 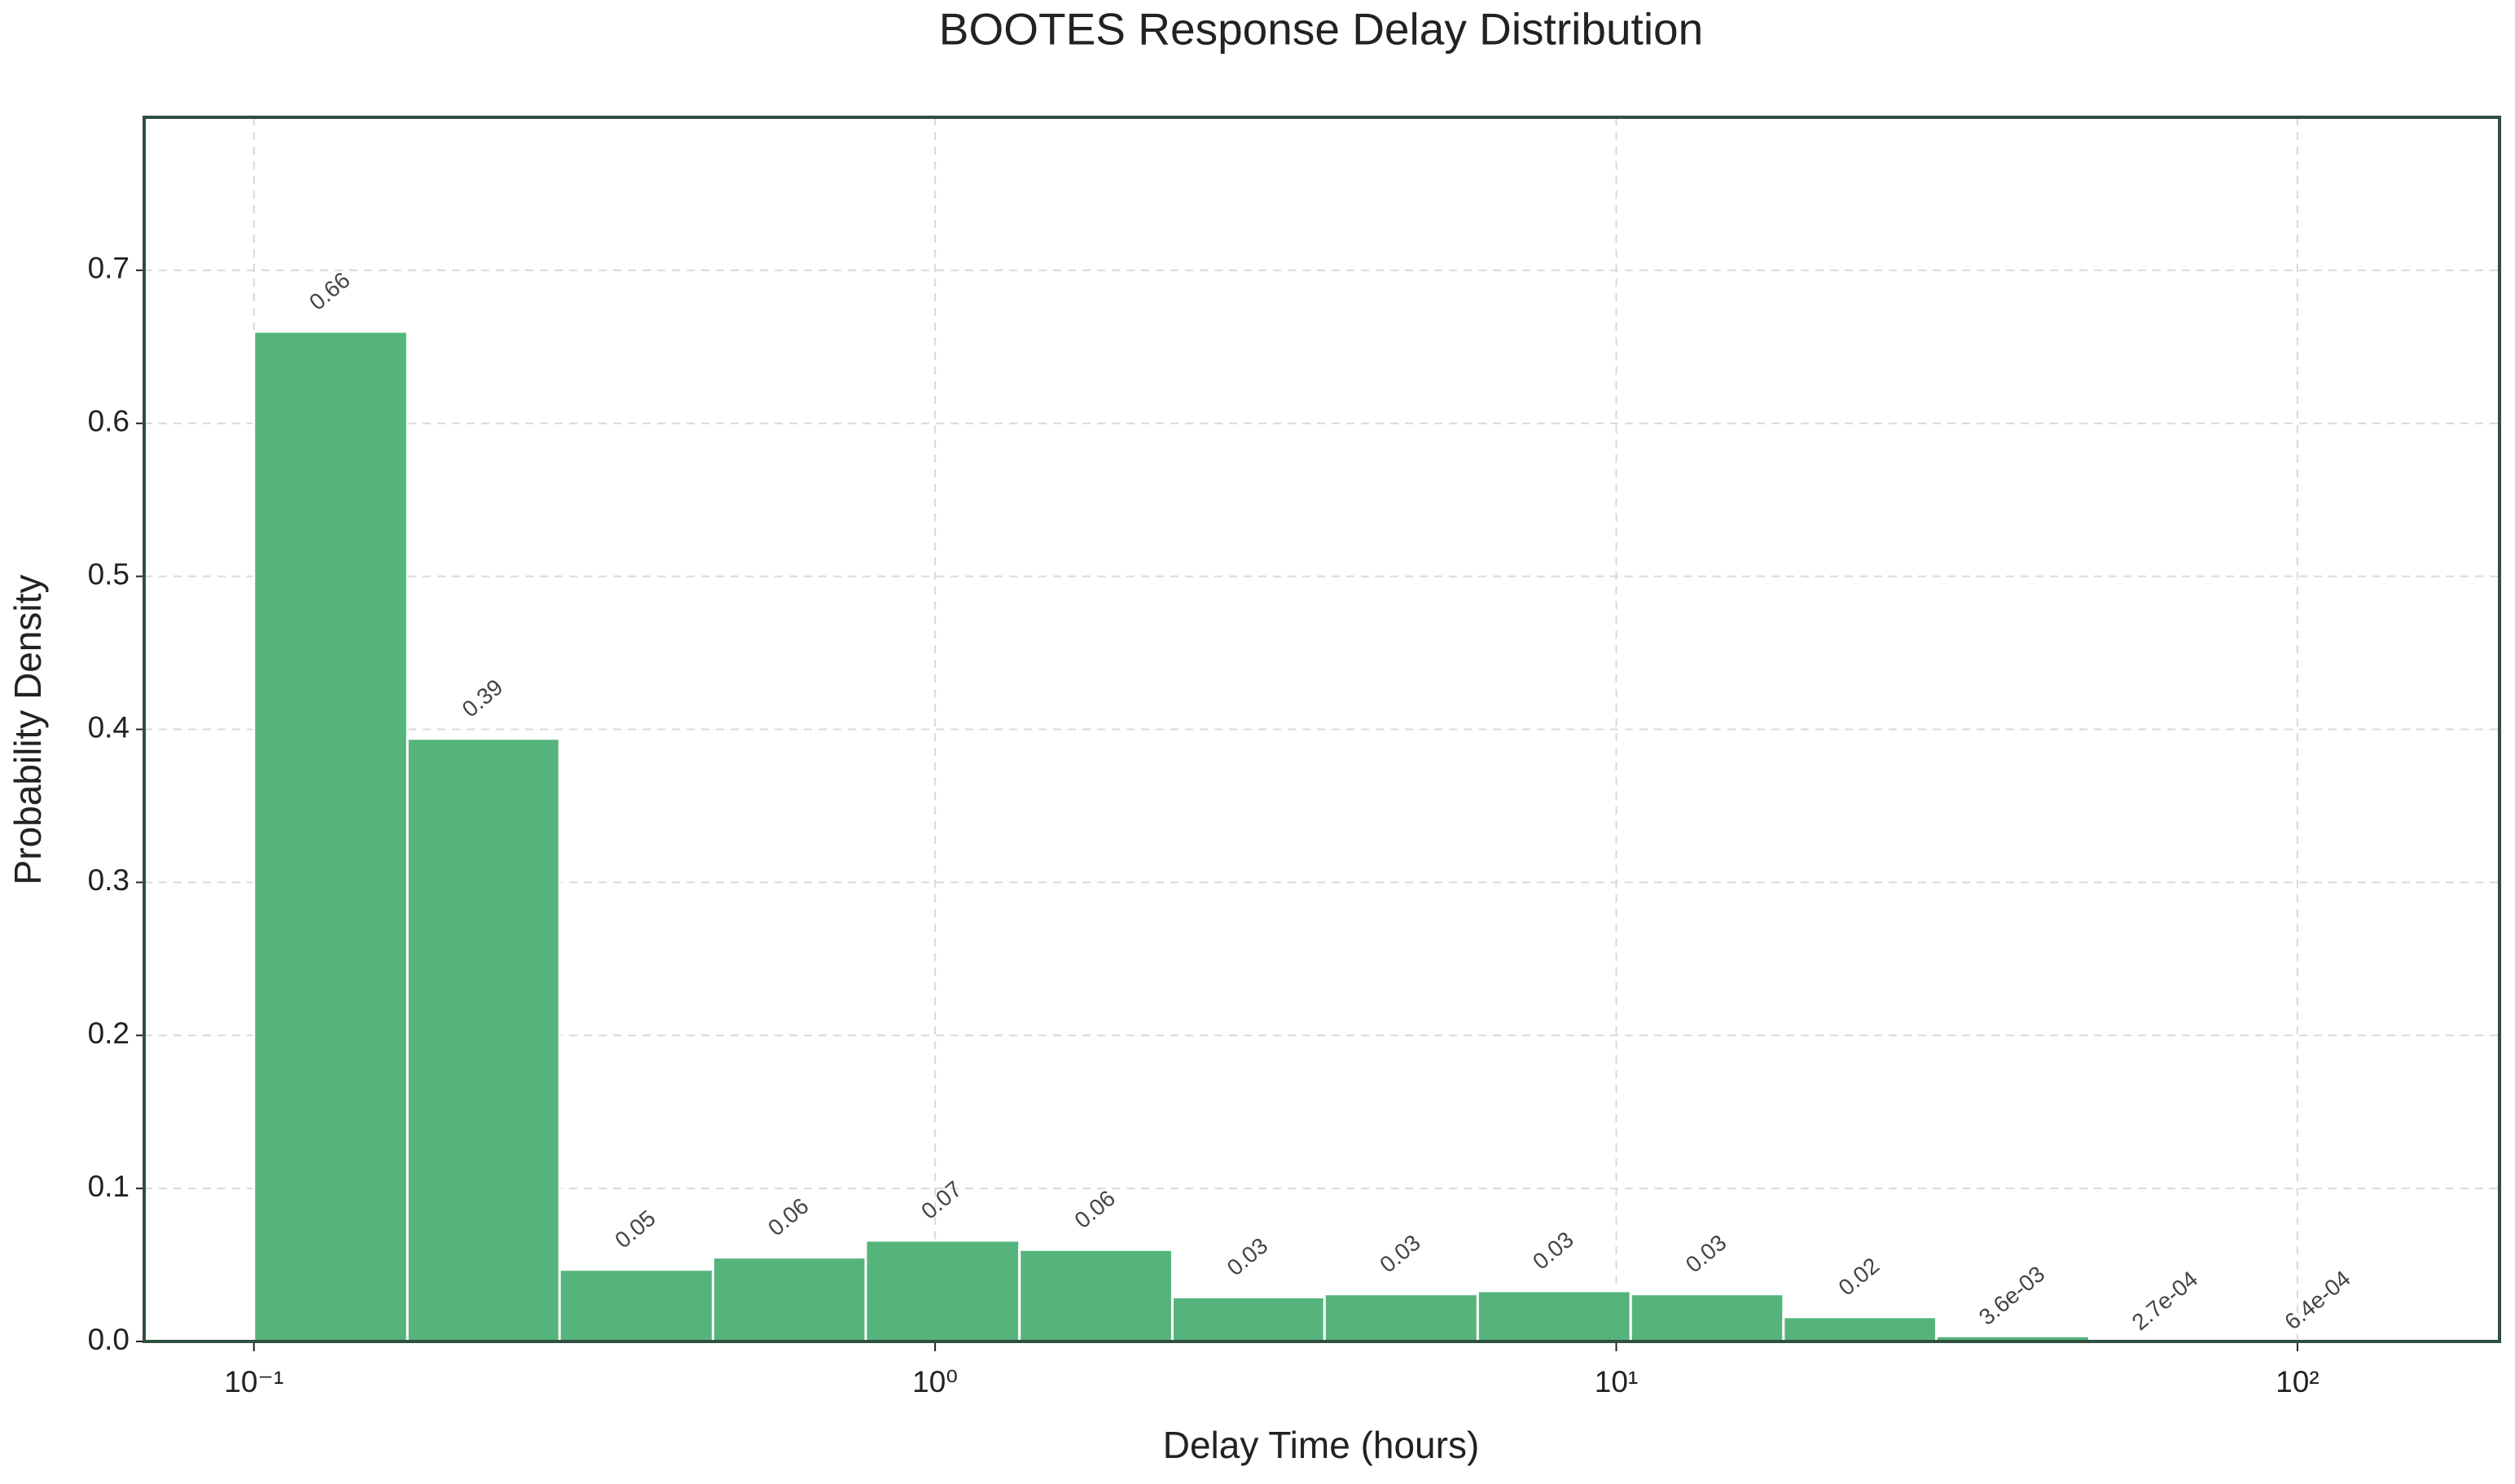 What do you see at coordinates (330, 291) in the screenshot?
I see `value-label: 0.66` at bounding box center [330, 291].